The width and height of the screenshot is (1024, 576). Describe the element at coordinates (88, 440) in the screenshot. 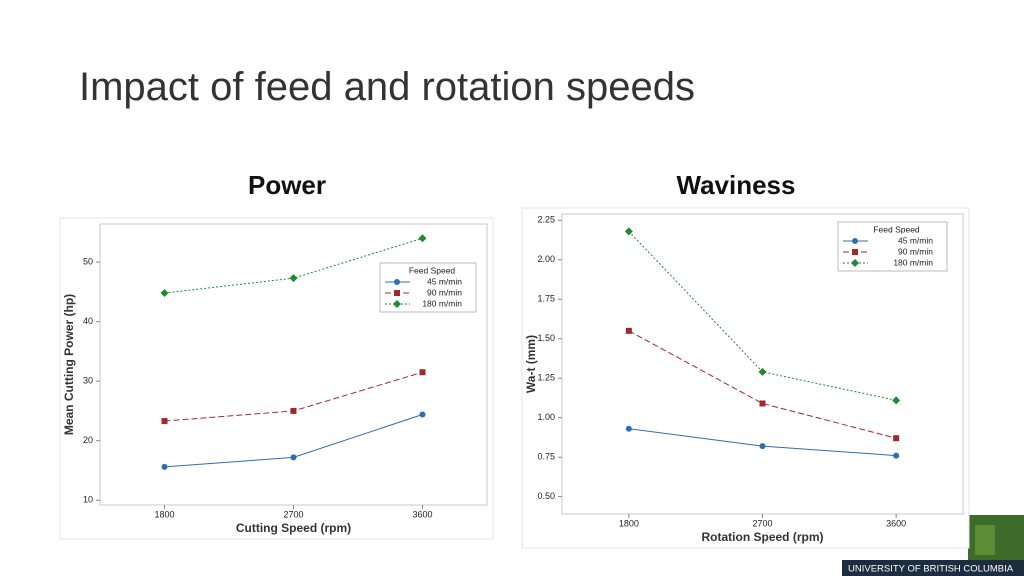

I see `y-tick-label: 20` at that location.